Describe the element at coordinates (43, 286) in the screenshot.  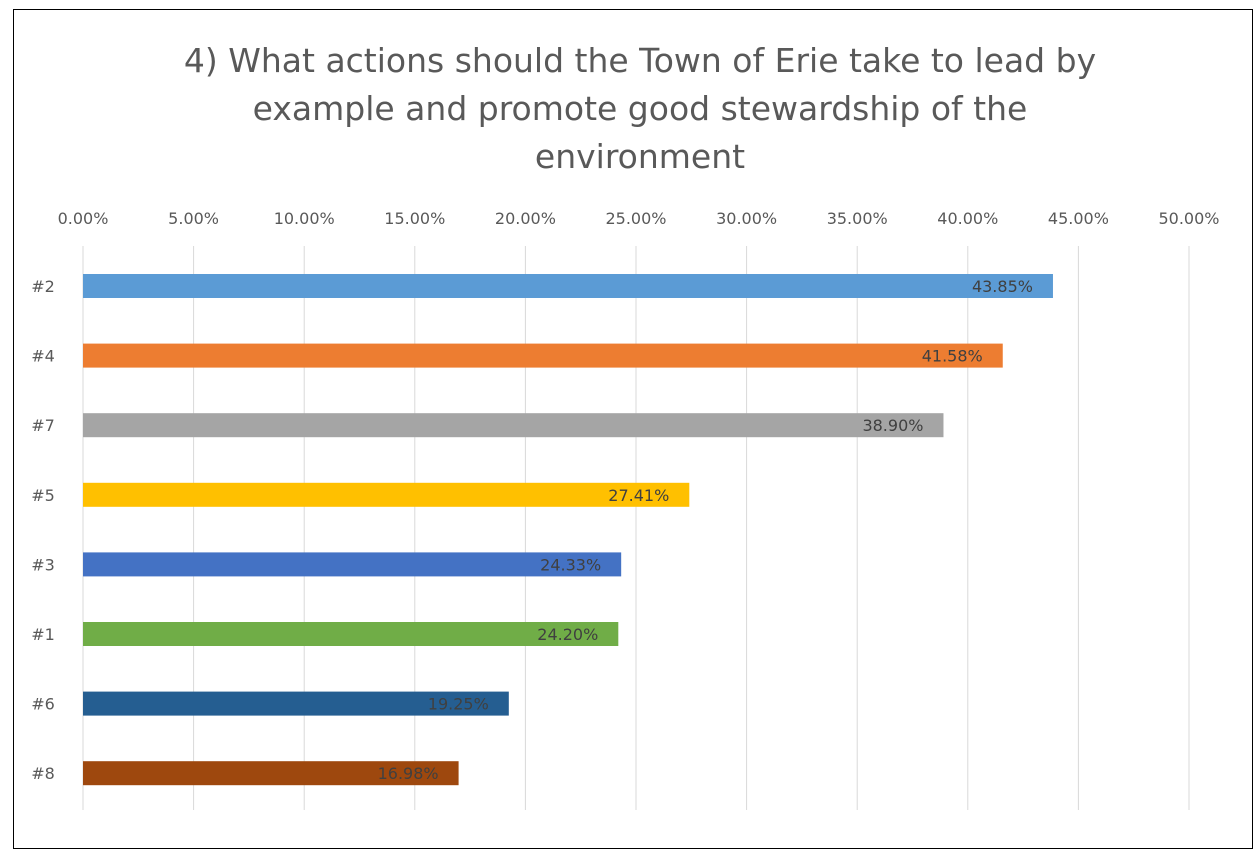
I see `category-label: #2` at that location.